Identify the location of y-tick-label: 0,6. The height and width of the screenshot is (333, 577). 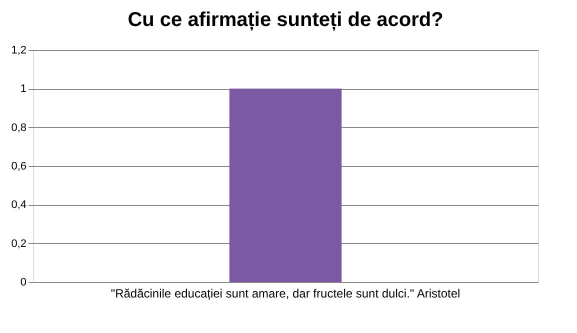
(18, 166).